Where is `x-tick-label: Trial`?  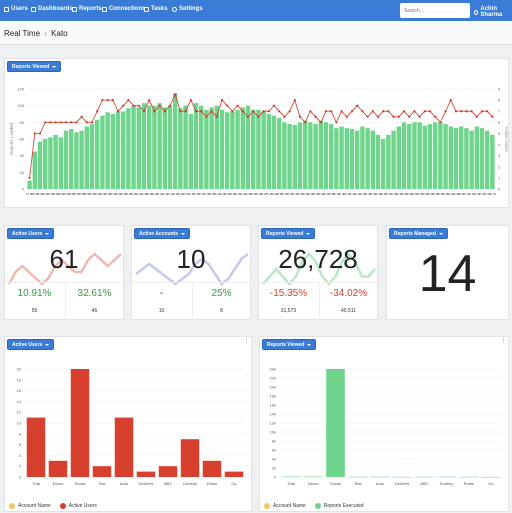 x-tick-label: Trial is located at coordinates (36, 483).